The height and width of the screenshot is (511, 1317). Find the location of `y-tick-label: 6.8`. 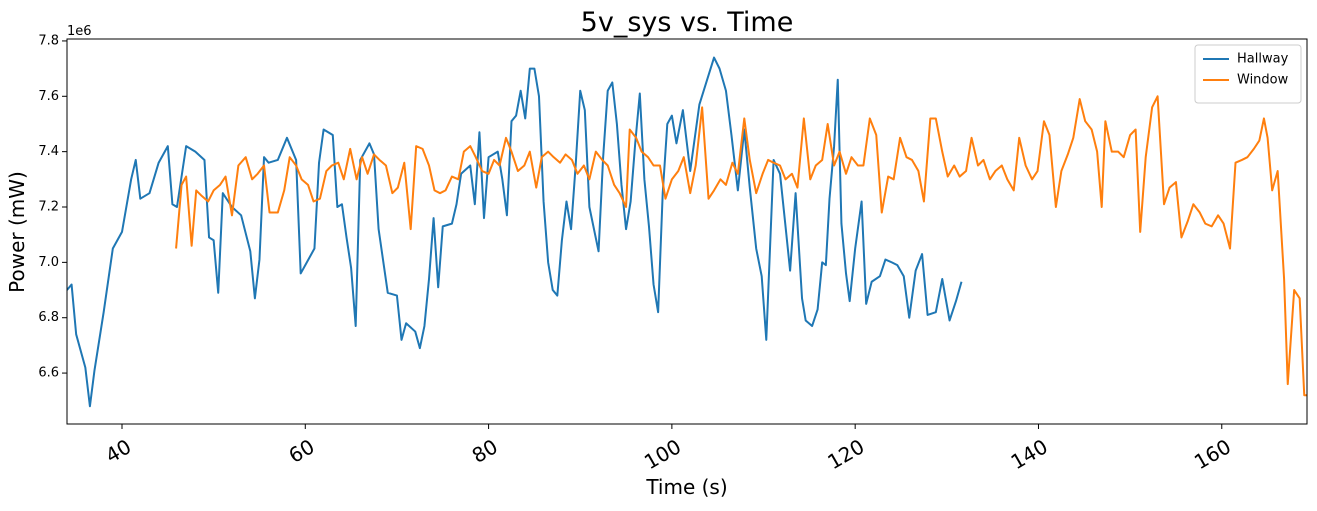

y-tick-label: 6.8 is located at coordinates (48, 317).